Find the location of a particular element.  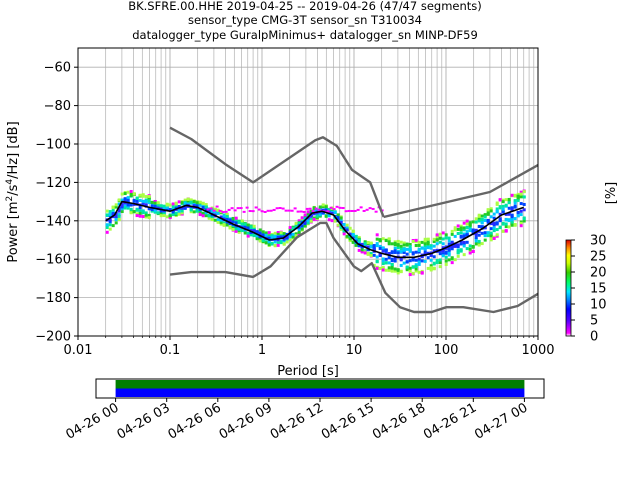

ylabel-sup-1: 2 is located at coordinates (10, 199).